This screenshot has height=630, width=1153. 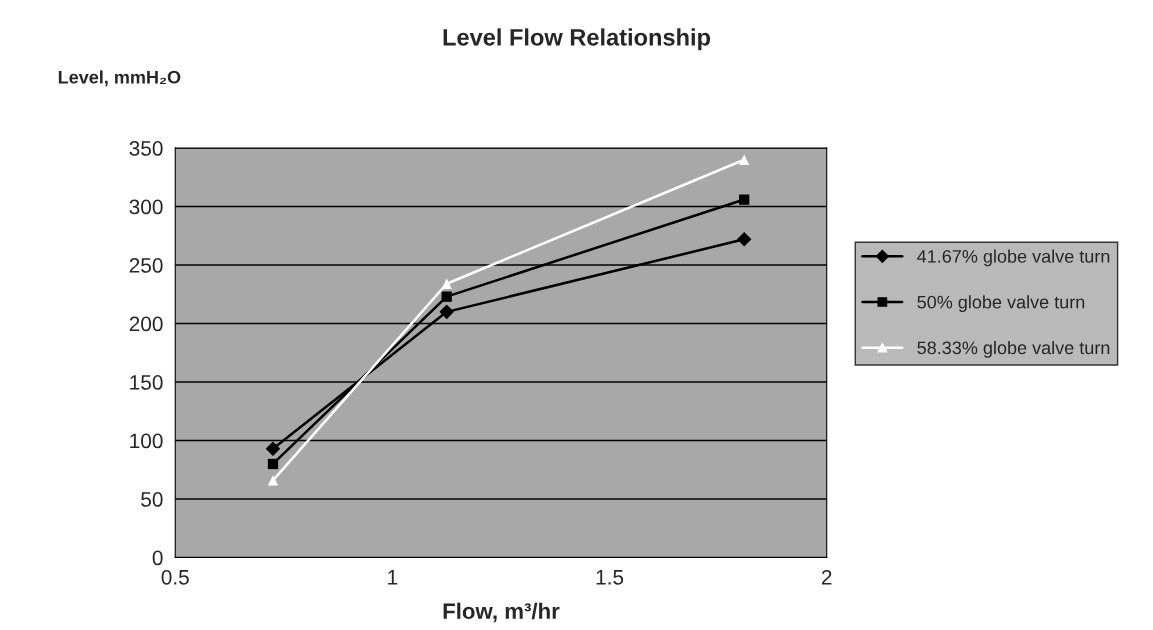 I want to click on x-tick-label: 1, so click(x=393, y=577).